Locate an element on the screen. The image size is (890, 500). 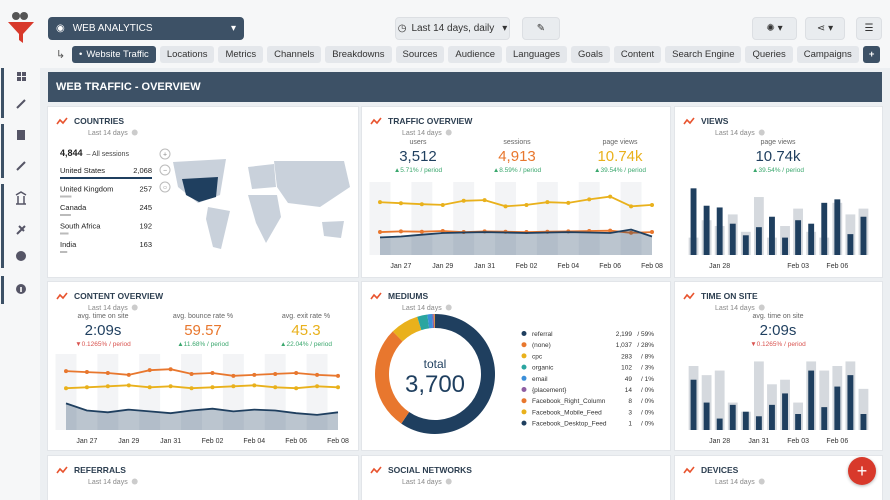
tab: Content is located at coordinates (637, 54).